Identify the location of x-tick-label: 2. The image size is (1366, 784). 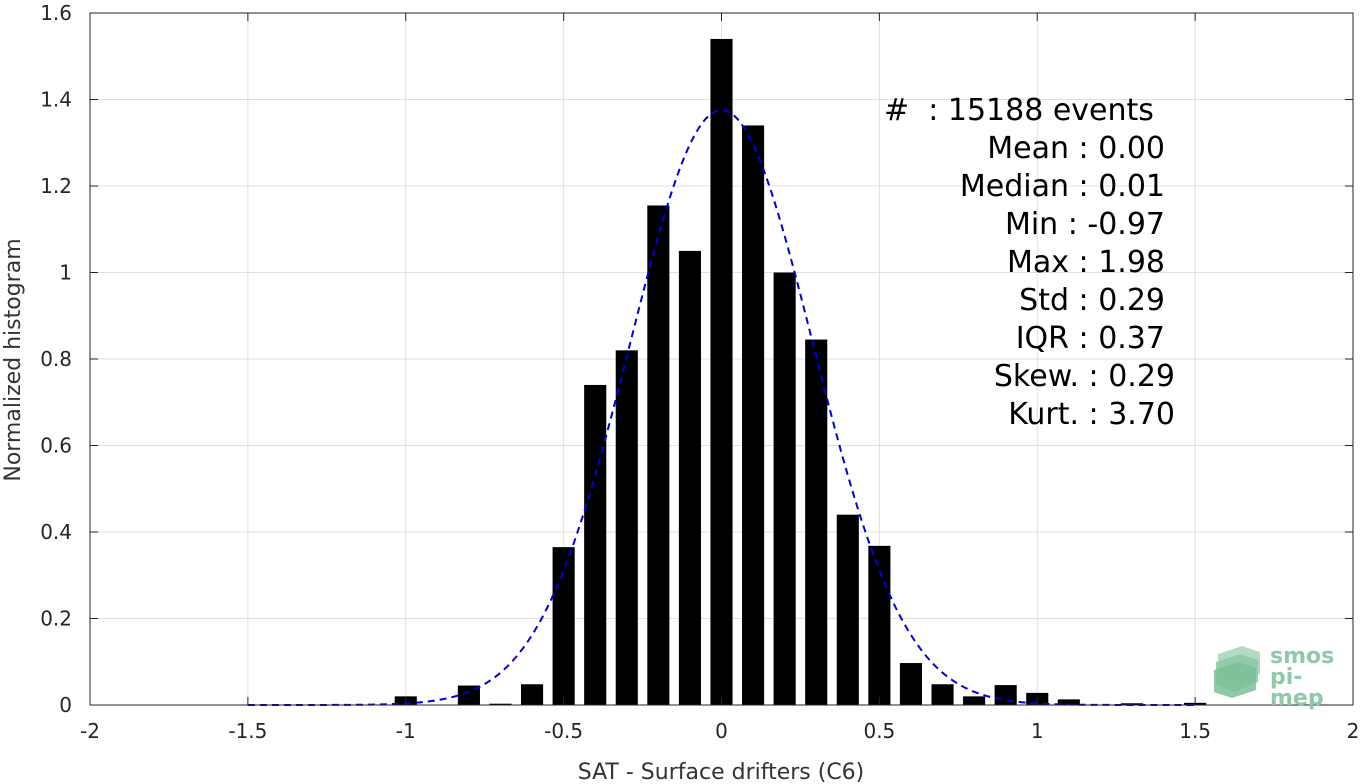
(1353, 731).